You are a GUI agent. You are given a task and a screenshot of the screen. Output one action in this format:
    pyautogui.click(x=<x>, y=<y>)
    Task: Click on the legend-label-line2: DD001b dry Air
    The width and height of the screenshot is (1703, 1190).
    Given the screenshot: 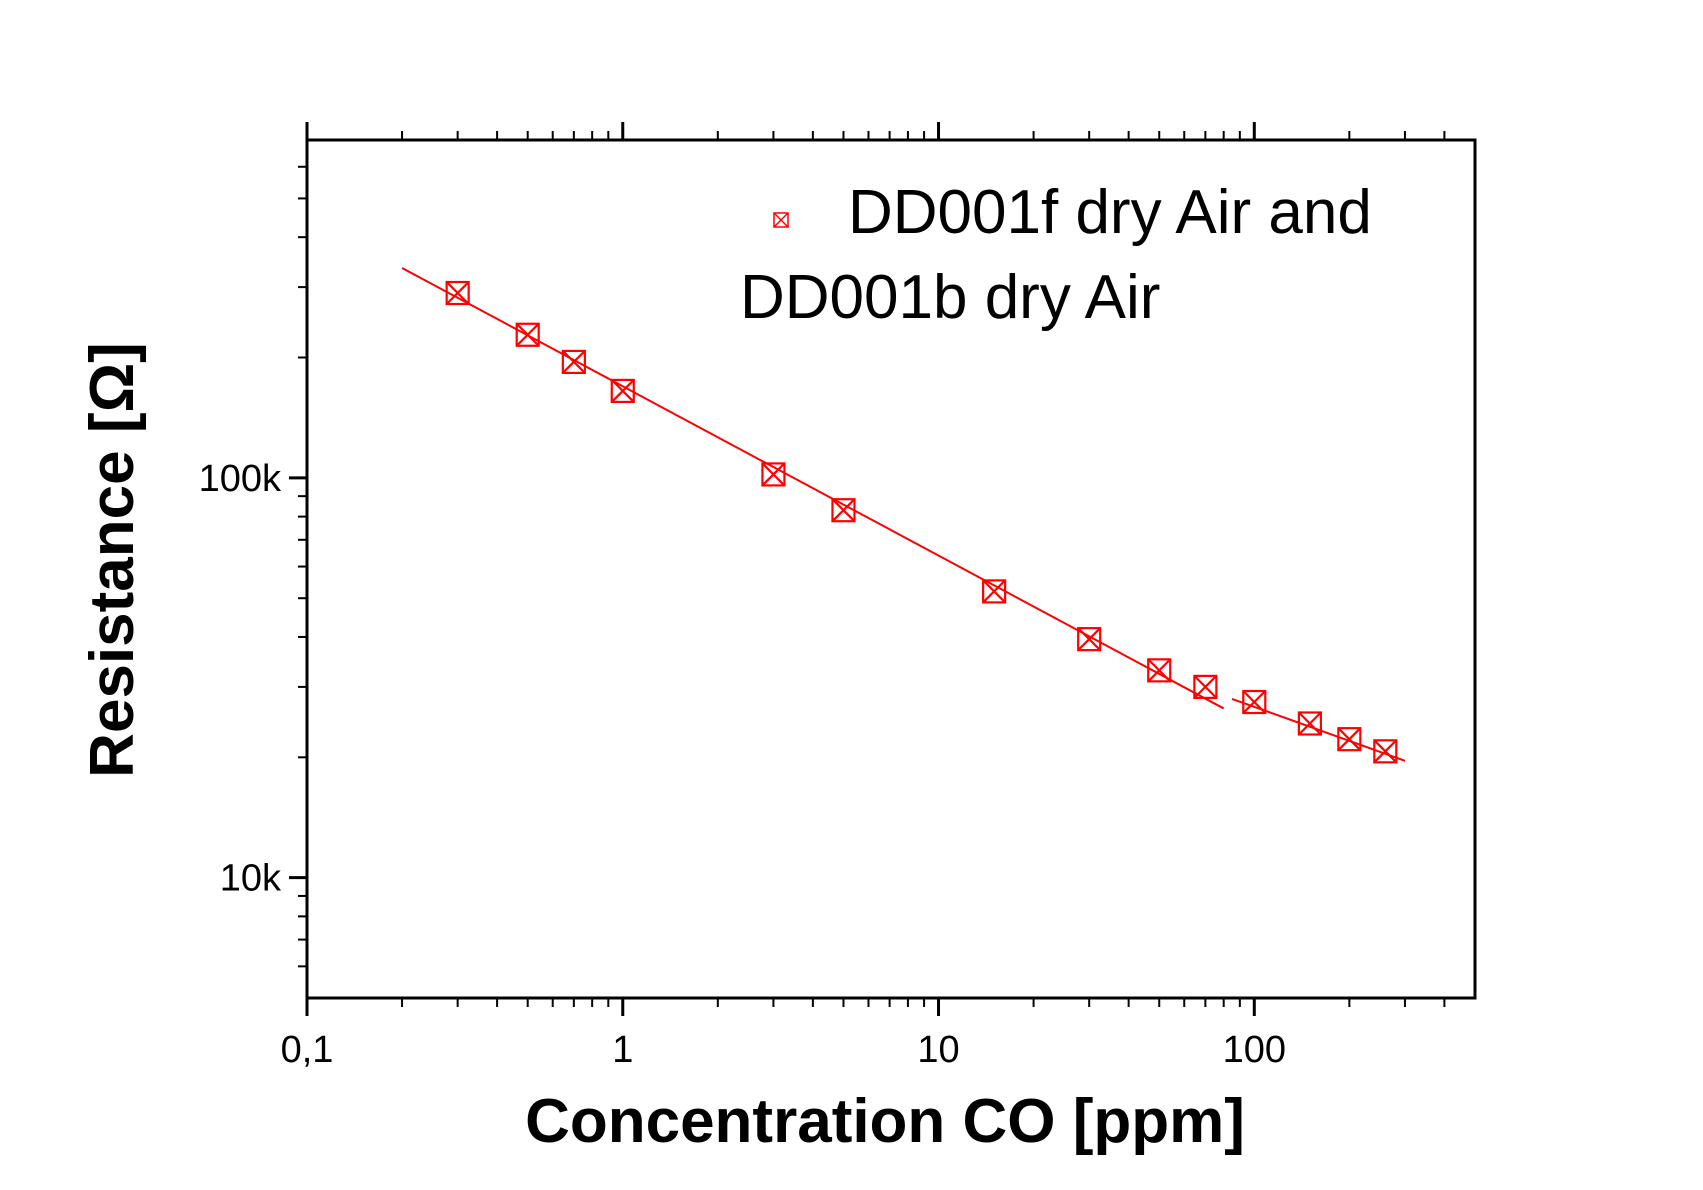 What is the action you would take?
    pyautogui.click(x=950, y=297)
    